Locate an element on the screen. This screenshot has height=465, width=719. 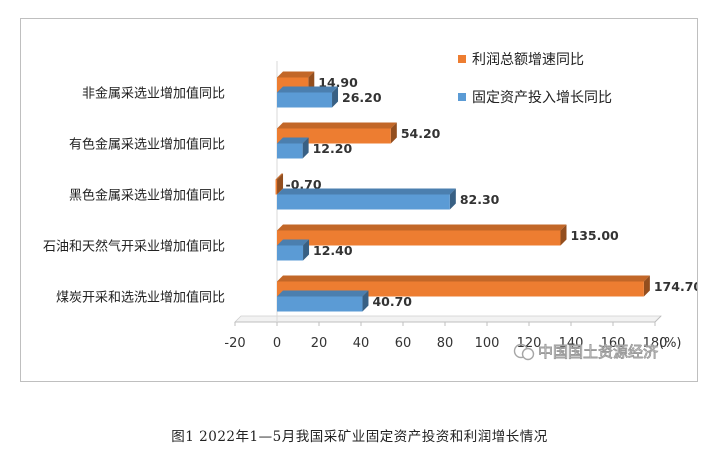
legend-label: 固定资产投入增长同比 is located at coordinates (542, 98).